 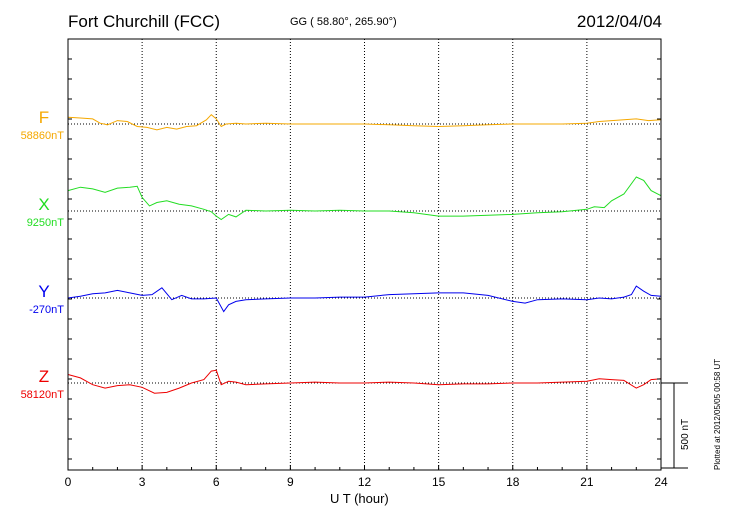 What do you see at coordinates (587, 482) in the screenshot?
I see `x-tick-label-21: 21` at bounding box center [587, 482].